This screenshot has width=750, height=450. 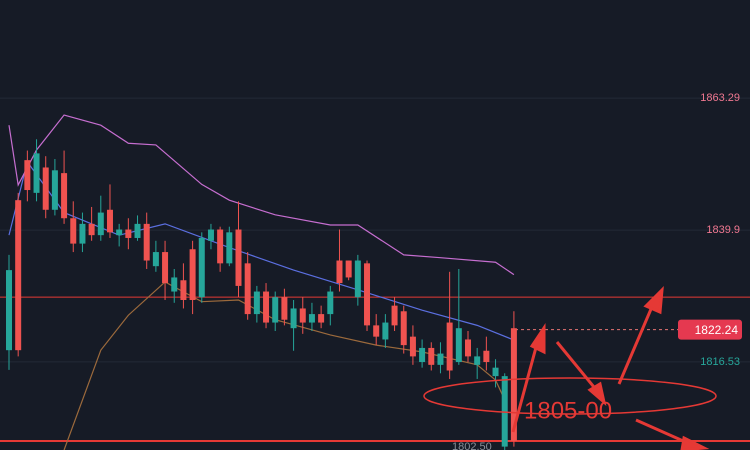 I want to click on price-line-label: 1802.50, so click(x=472, y=445).